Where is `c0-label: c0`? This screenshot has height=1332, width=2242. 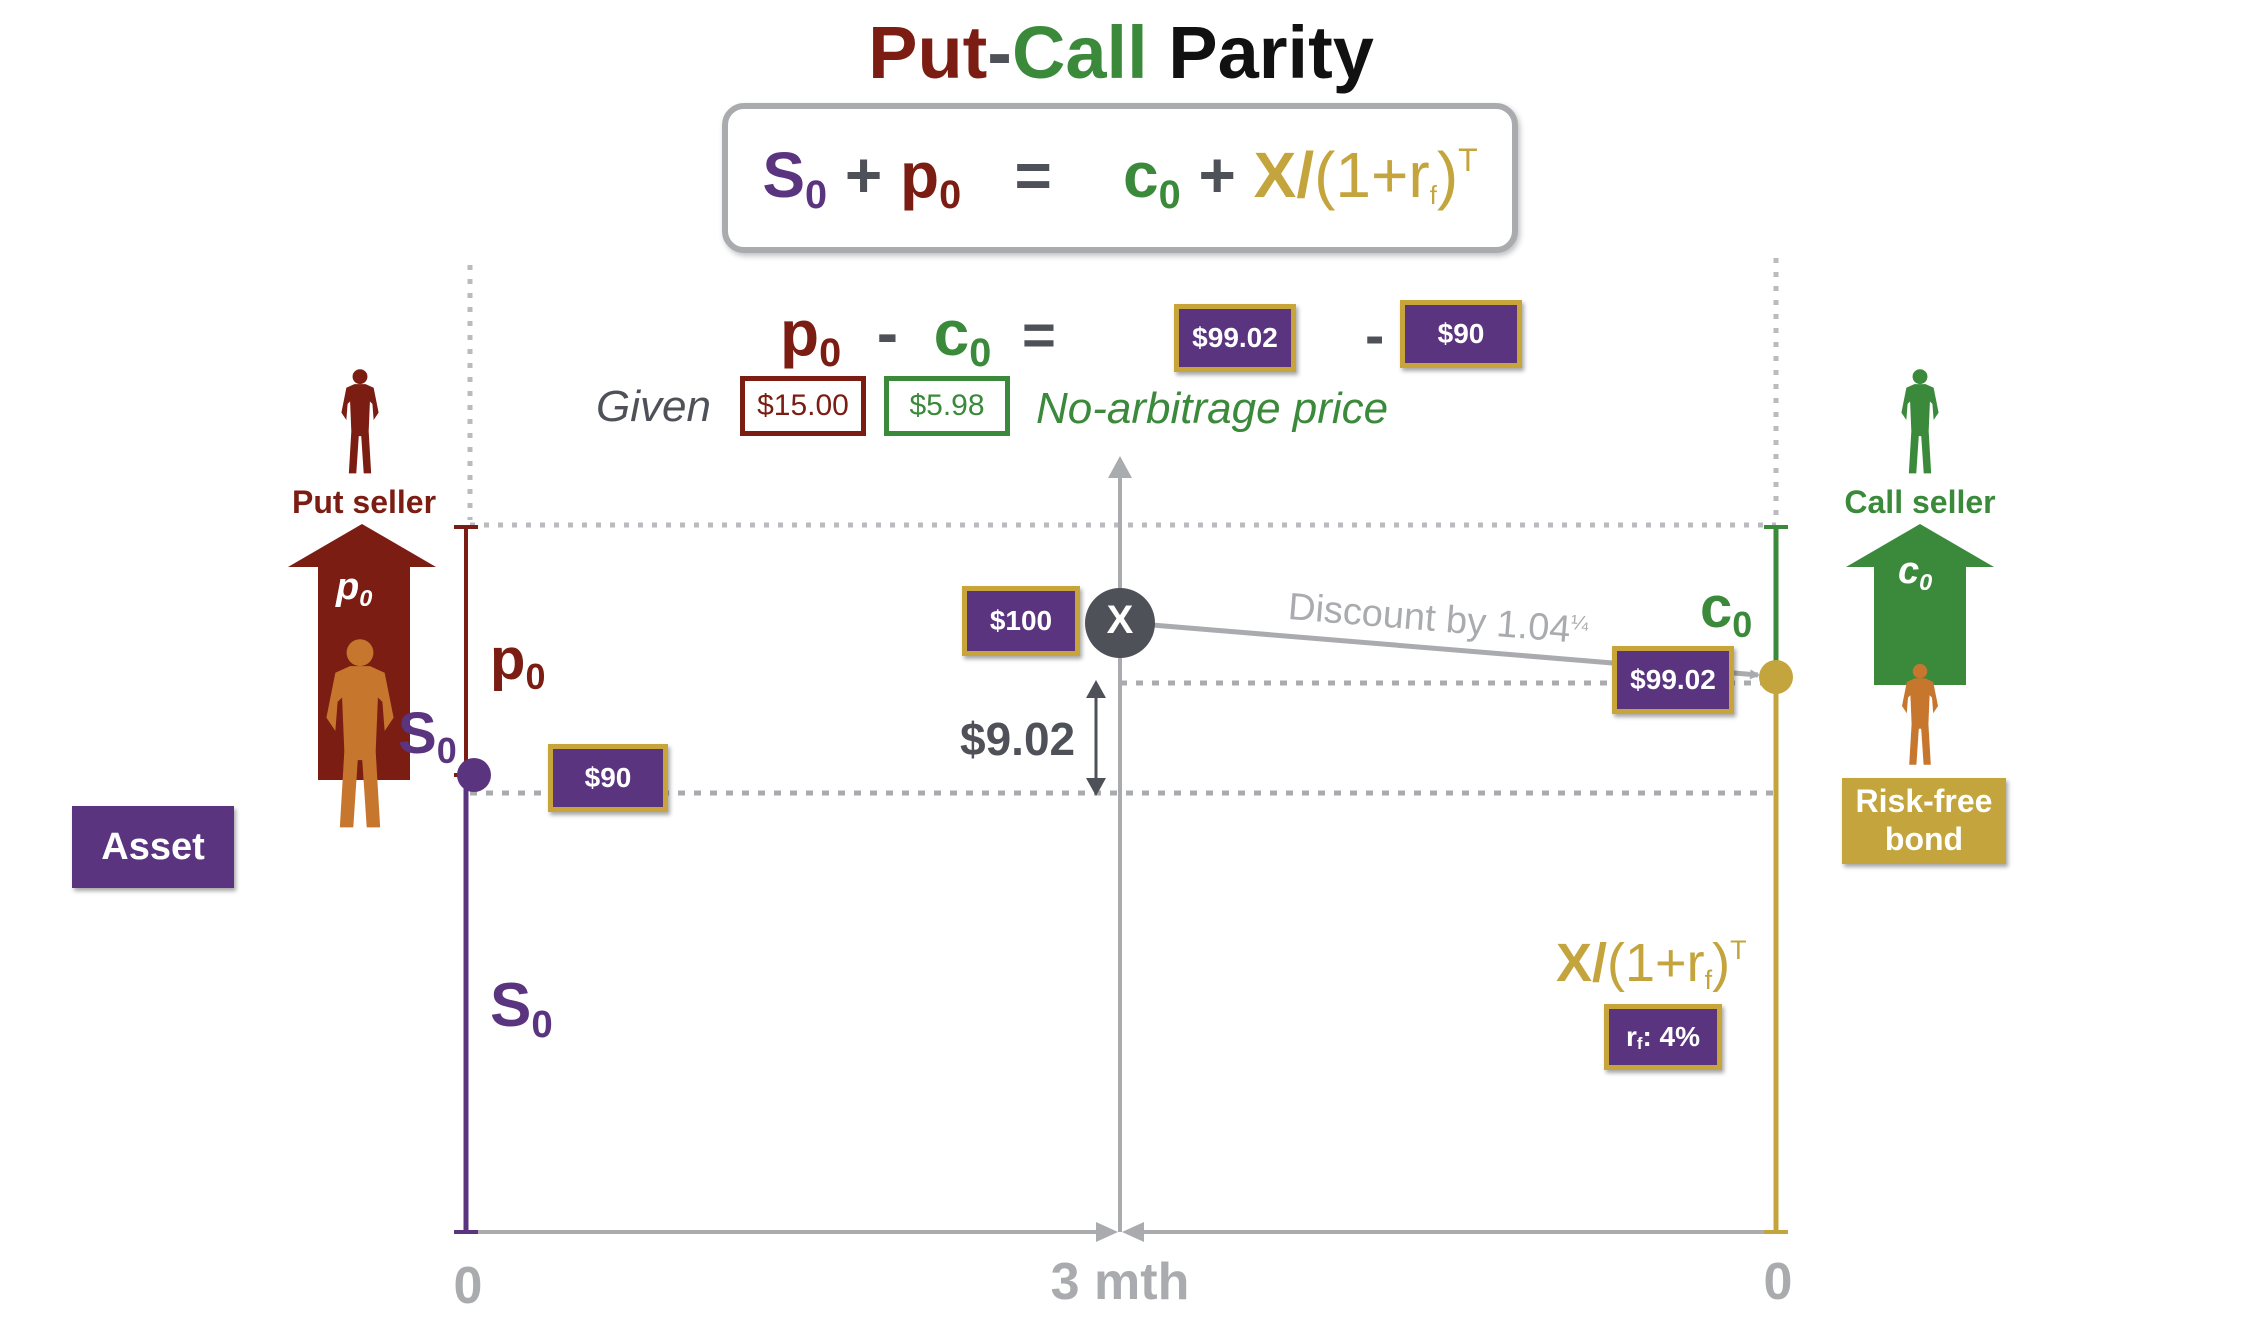 c0-label: c0 is located at coordinates (1726, 610).